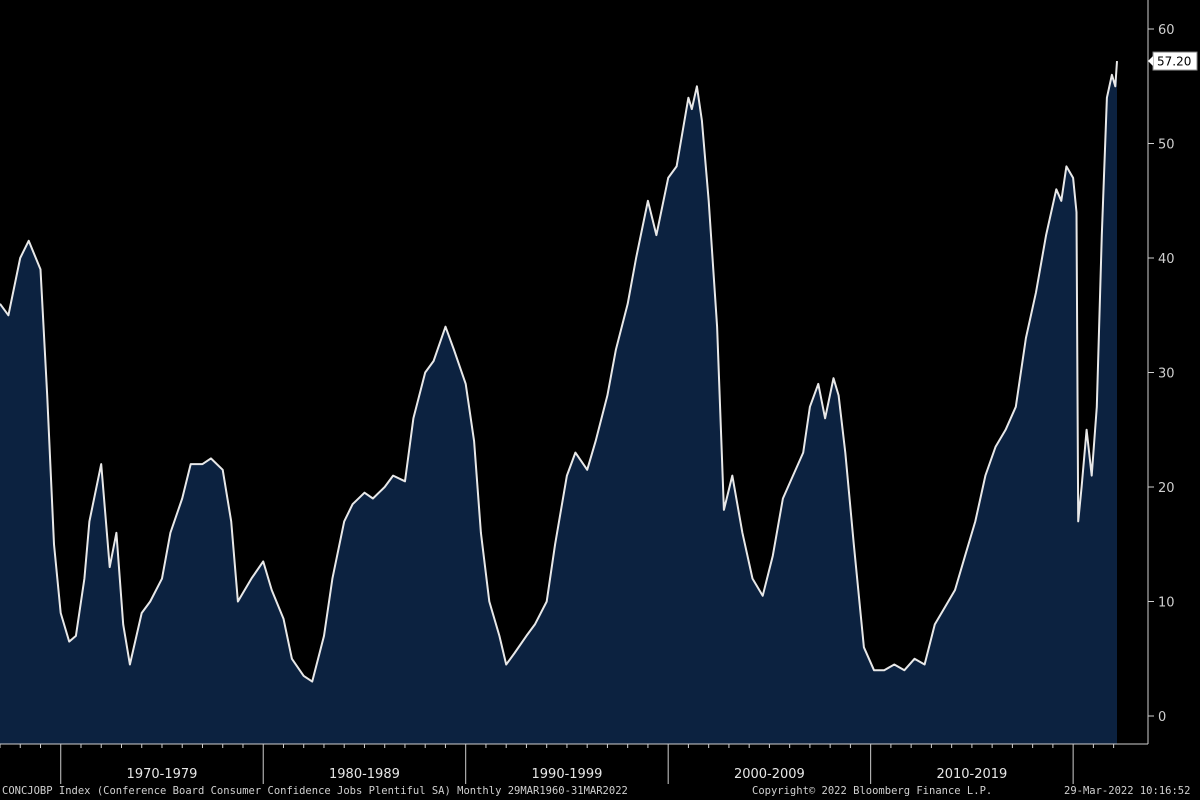 The height and width of the screenshot is (800, 1200). Describe the element at coordinates (1166, 488) in the screenshot. I see `y-tick-label: 20` at that location.